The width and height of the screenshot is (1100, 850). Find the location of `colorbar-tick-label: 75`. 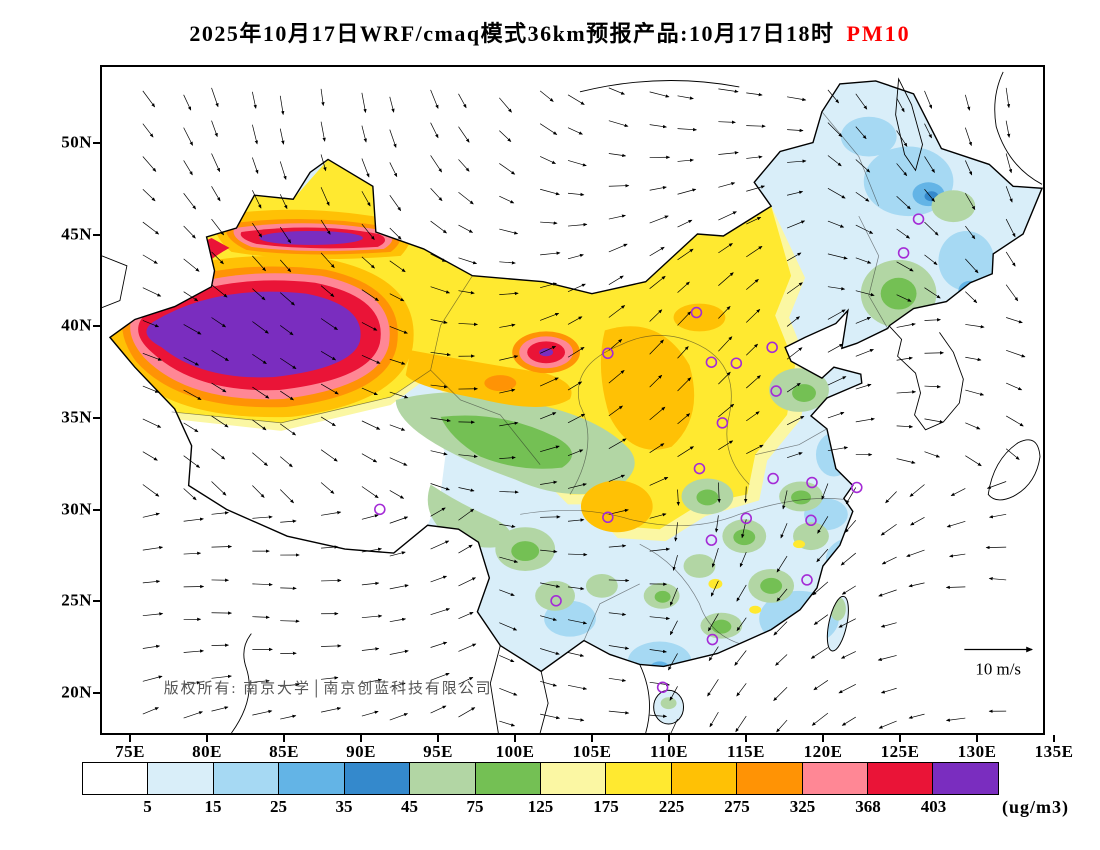

colorbar-tick-label: 75 is located at coordinates (475, 806).